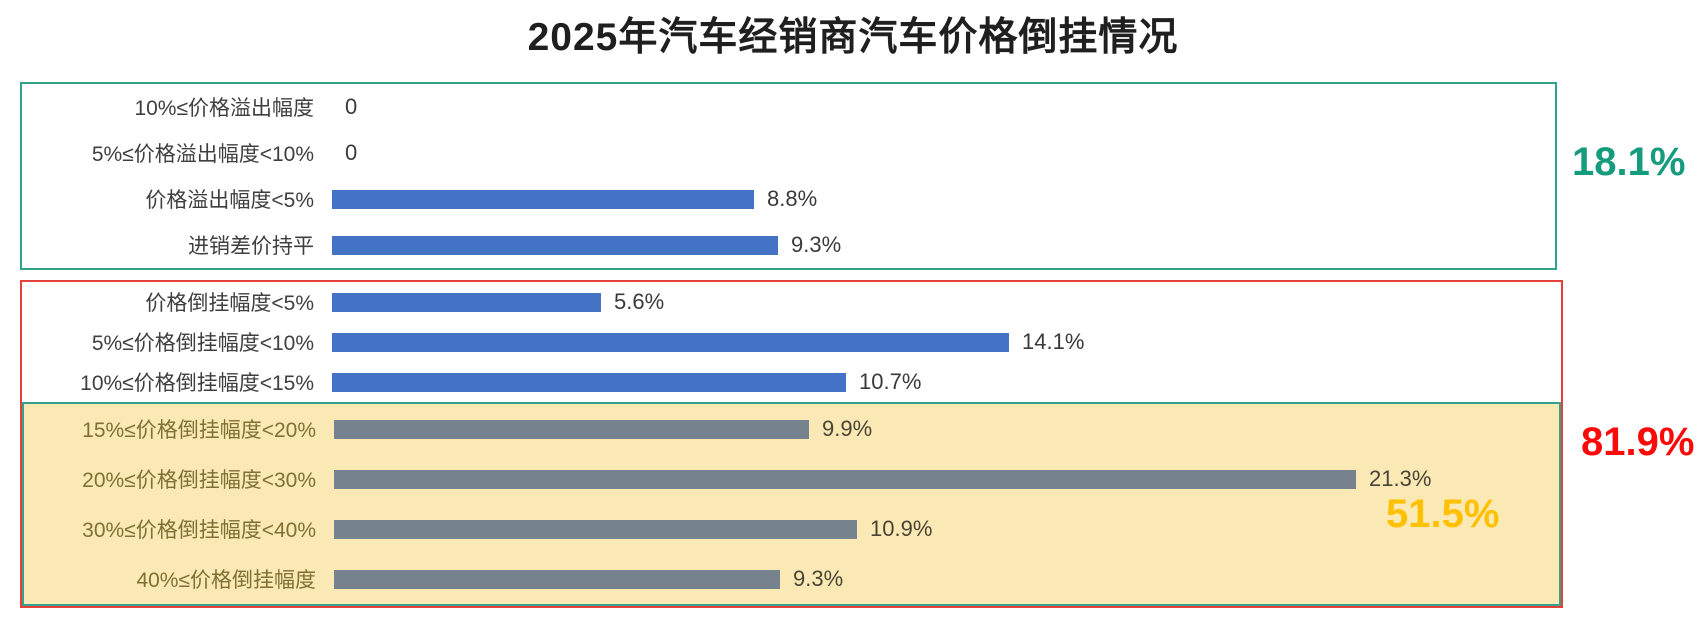  Describe the element at coordinates (901, 528) in the screenshot. I see `value-label: 10.9%` at that location.